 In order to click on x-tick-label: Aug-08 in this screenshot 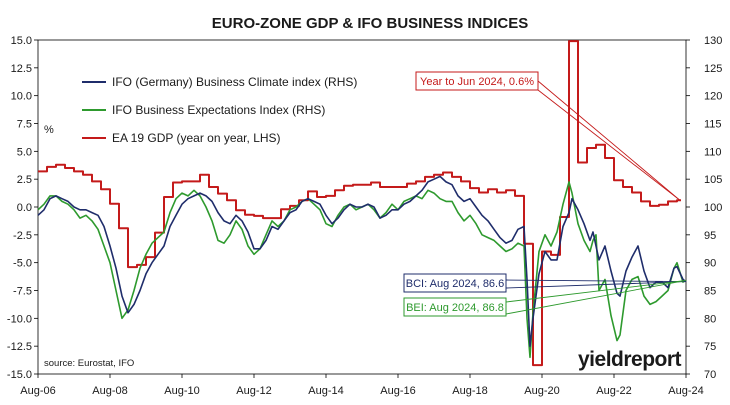, I will do `click(109, 391)`.